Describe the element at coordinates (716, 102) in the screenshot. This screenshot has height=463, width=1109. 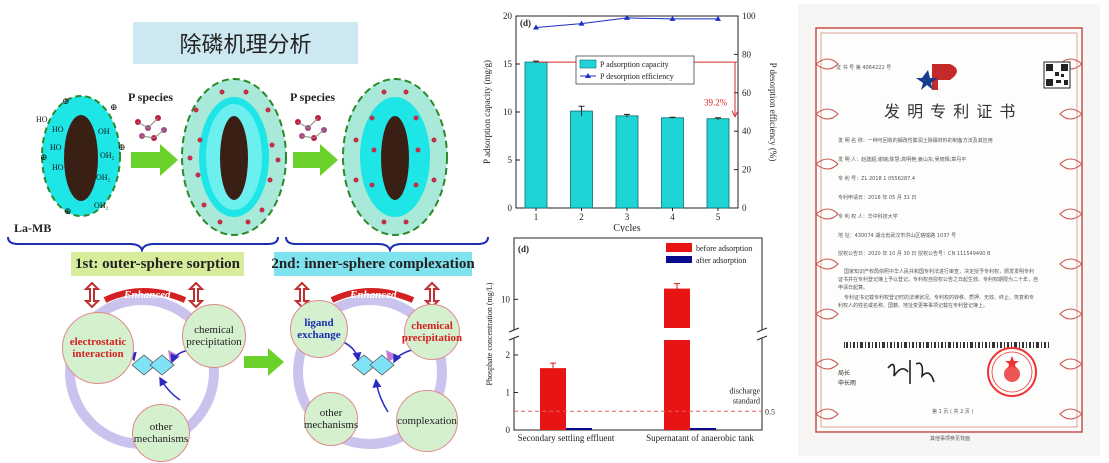
I see `annotation-label: 39.2%` at that location.